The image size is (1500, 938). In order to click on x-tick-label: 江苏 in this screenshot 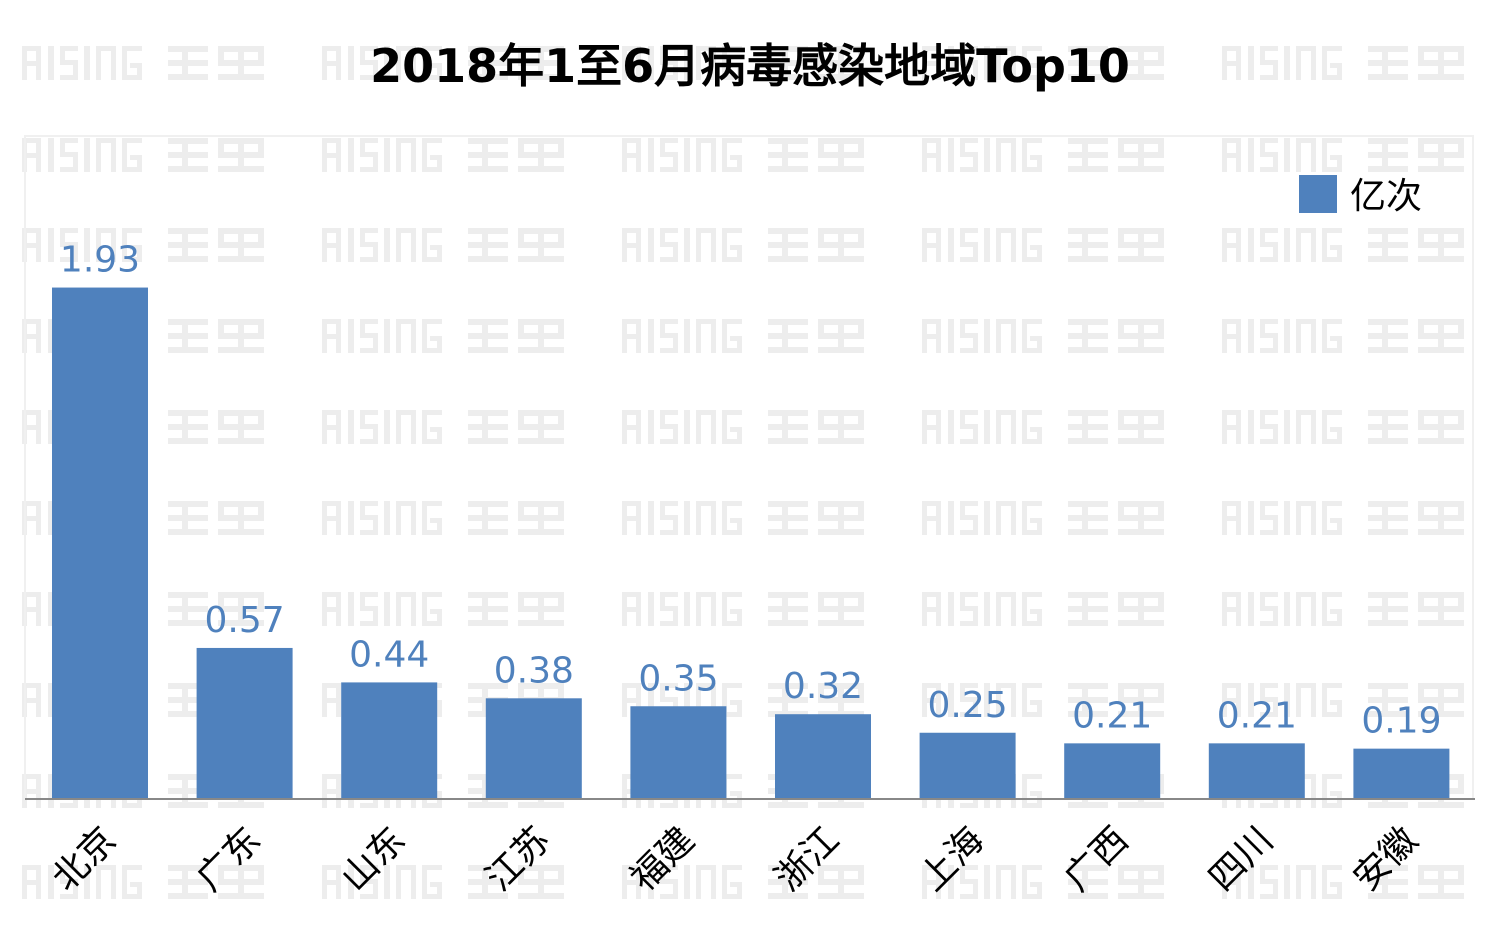, I will do `click(518, 859)`.